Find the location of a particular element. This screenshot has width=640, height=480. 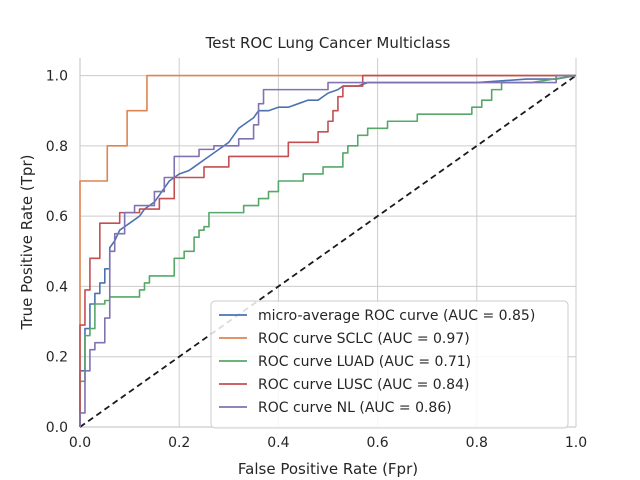

y-tick-label: 0.4 is located at coordinates (57, 287).